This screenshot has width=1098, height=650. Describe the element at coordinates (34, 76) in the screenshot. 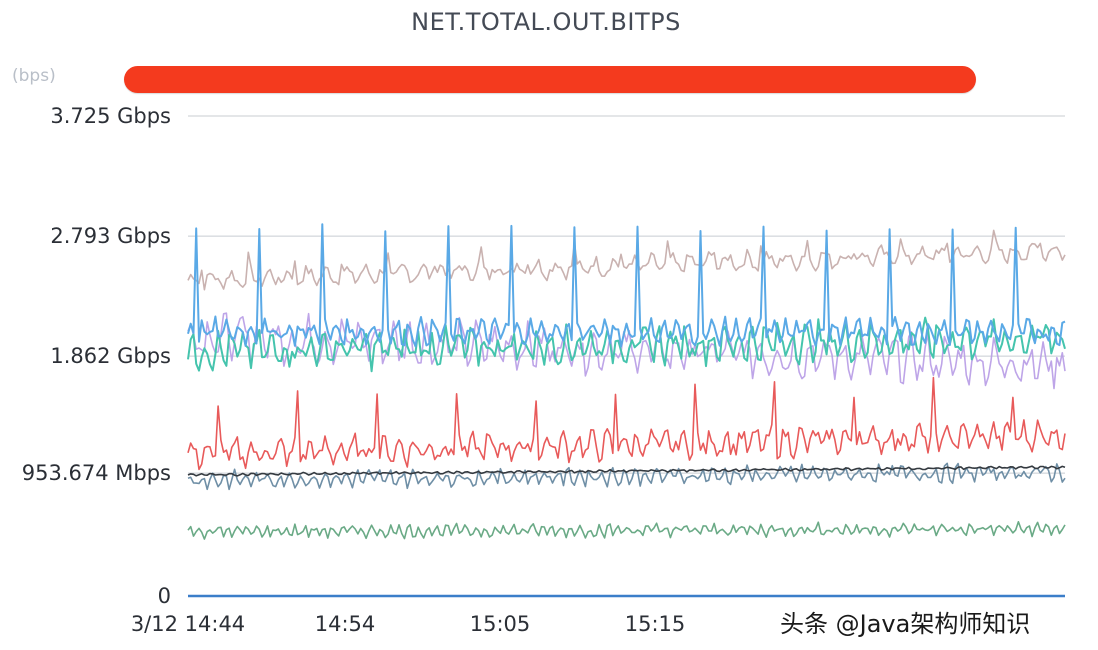

I see `unit-label: (bps)` at that location.